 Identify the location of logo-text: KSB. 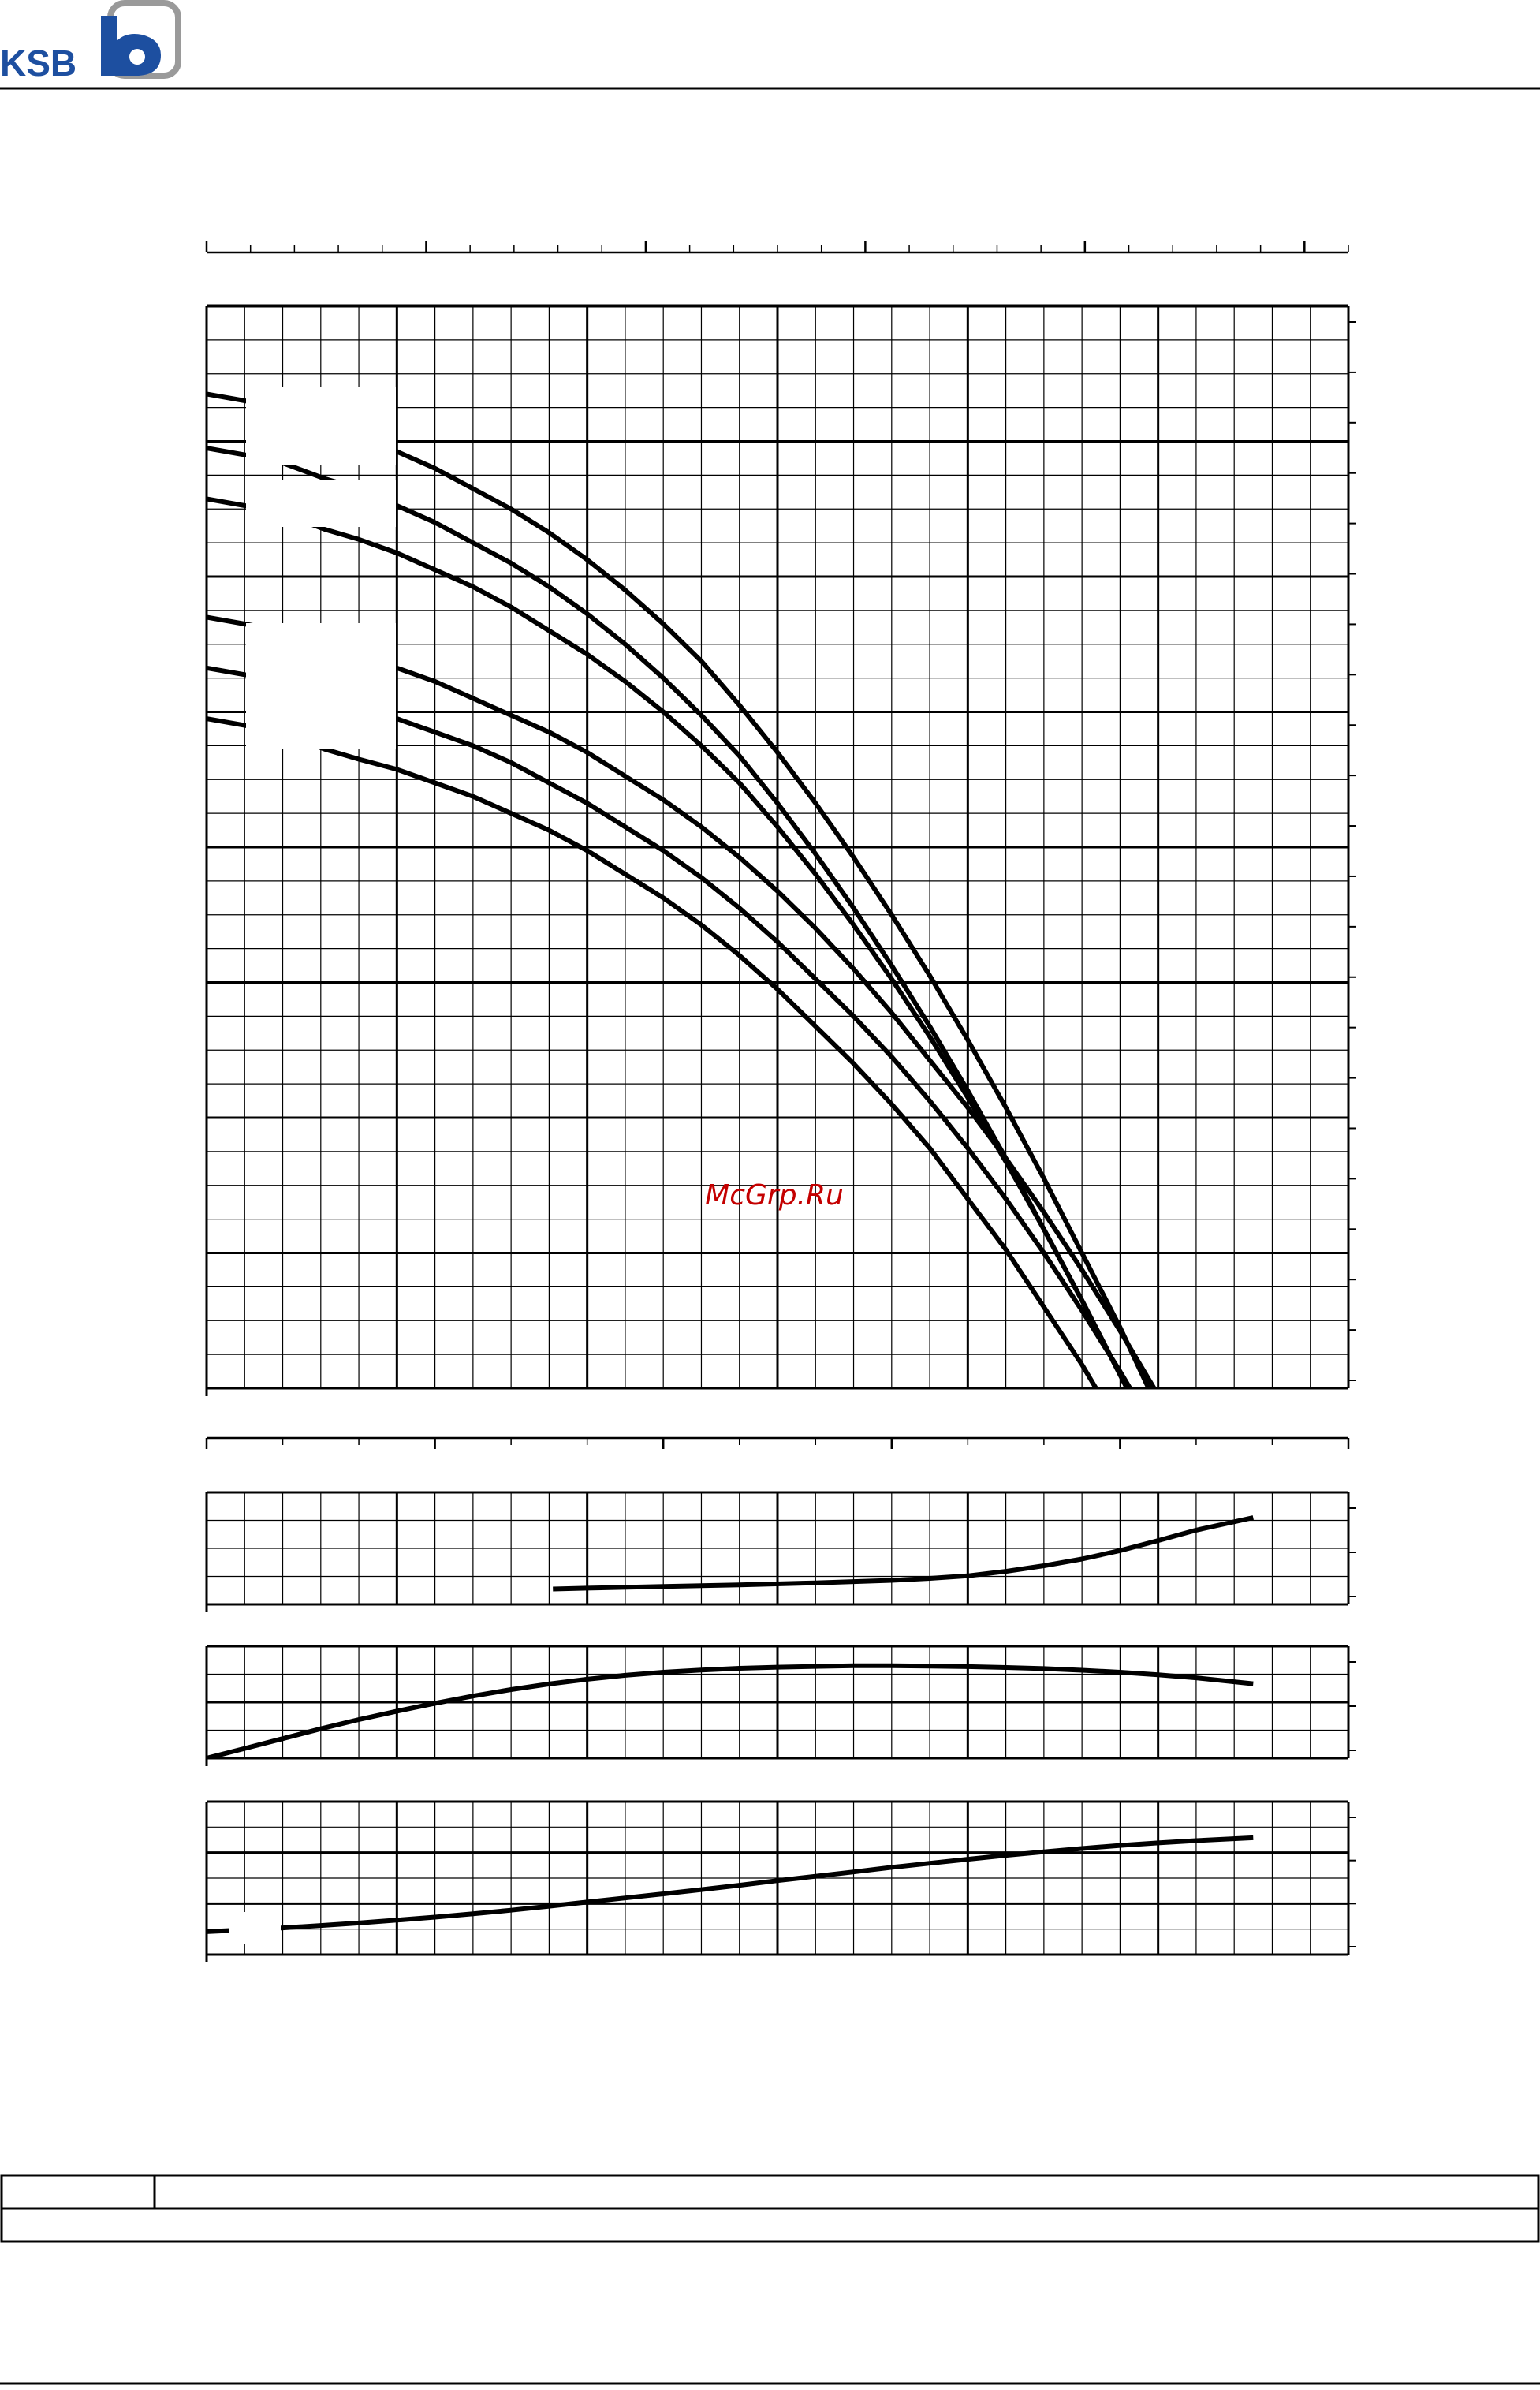
(38, 63).